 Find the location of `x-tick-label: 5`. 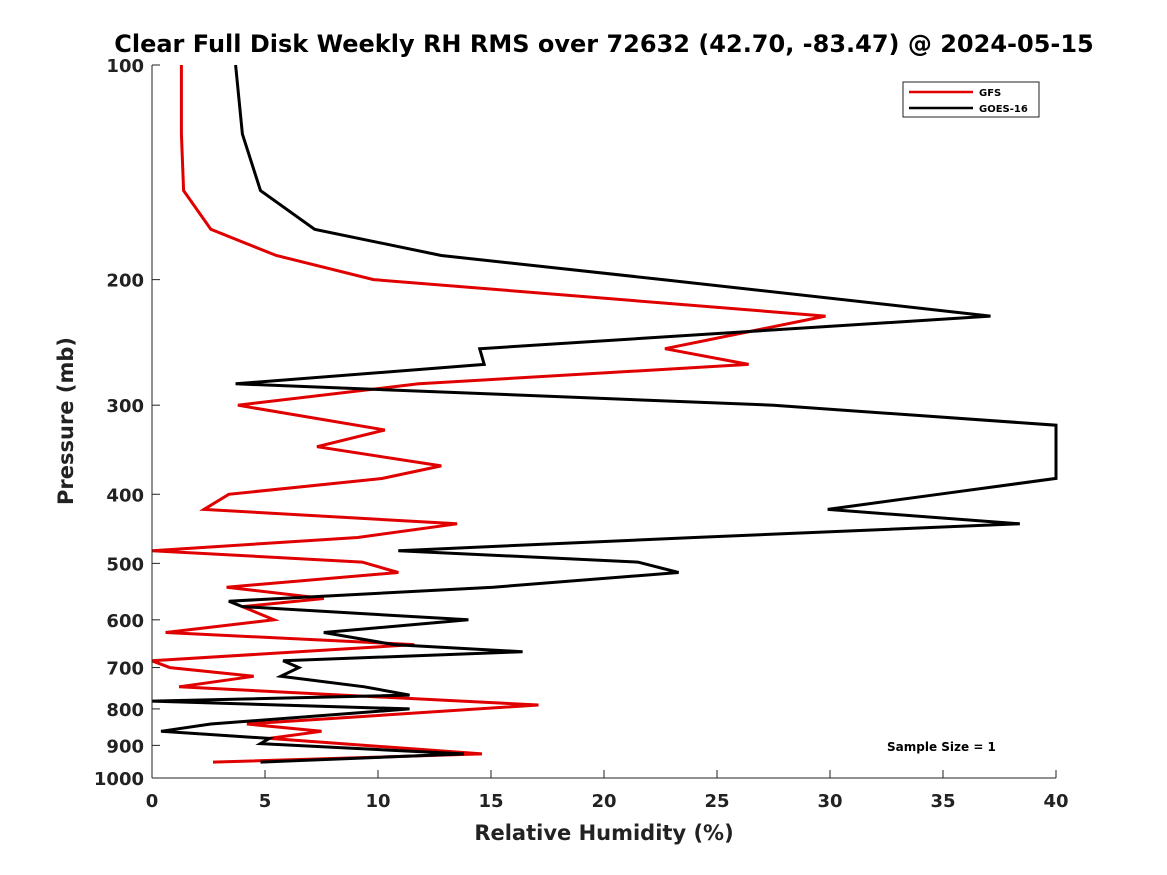

x-tick-label: 5 is located at coordinates (265, 801).